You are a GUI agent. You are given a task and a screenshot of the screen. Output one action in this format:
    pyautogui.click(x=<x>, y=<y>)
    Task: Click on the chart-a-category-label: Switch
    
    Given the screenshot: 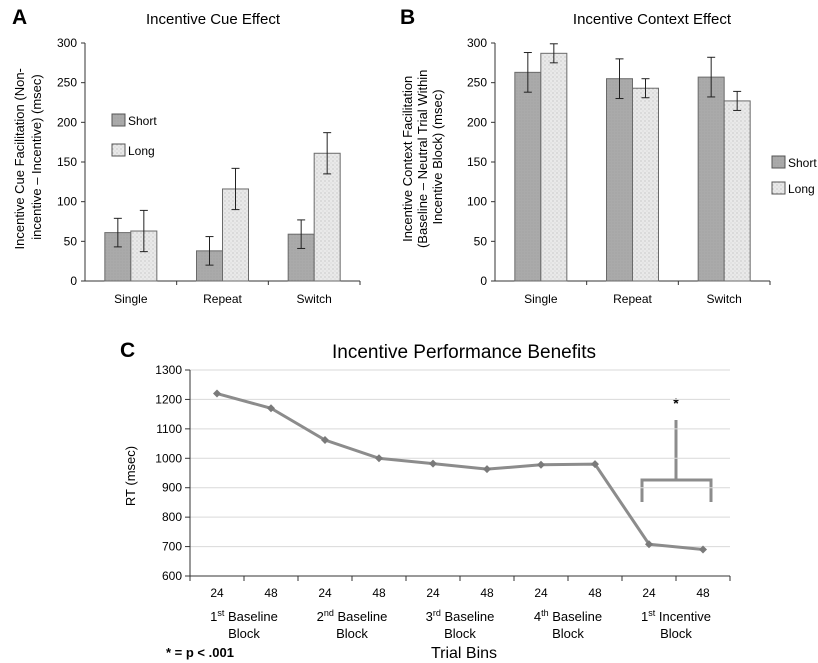 What is the action you would take?
    pyautogui.click(x=313, y=299)
    